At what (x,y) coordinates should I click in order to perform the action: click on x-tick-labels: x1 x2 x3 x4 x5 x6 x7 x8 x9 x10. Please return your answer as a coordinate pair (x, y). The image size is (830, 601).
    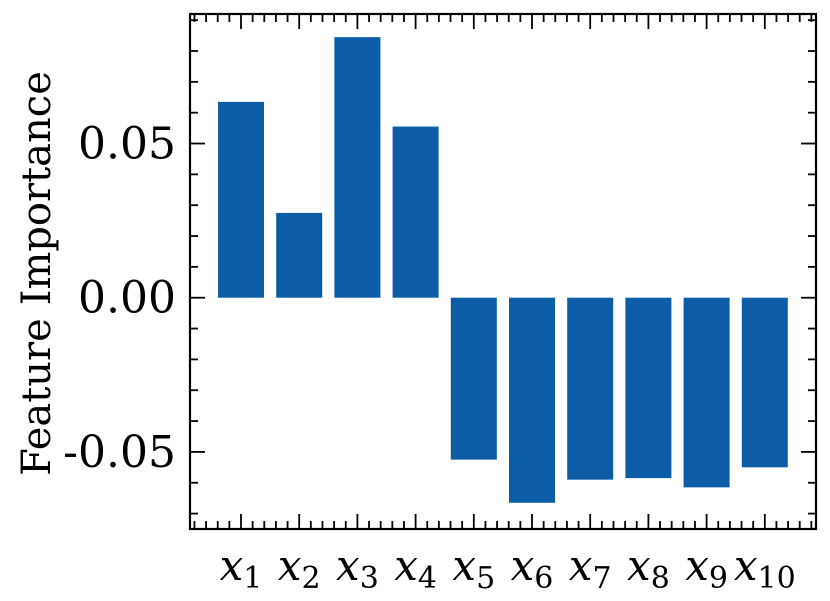
    Looking at the image, I should click on (508, 568).